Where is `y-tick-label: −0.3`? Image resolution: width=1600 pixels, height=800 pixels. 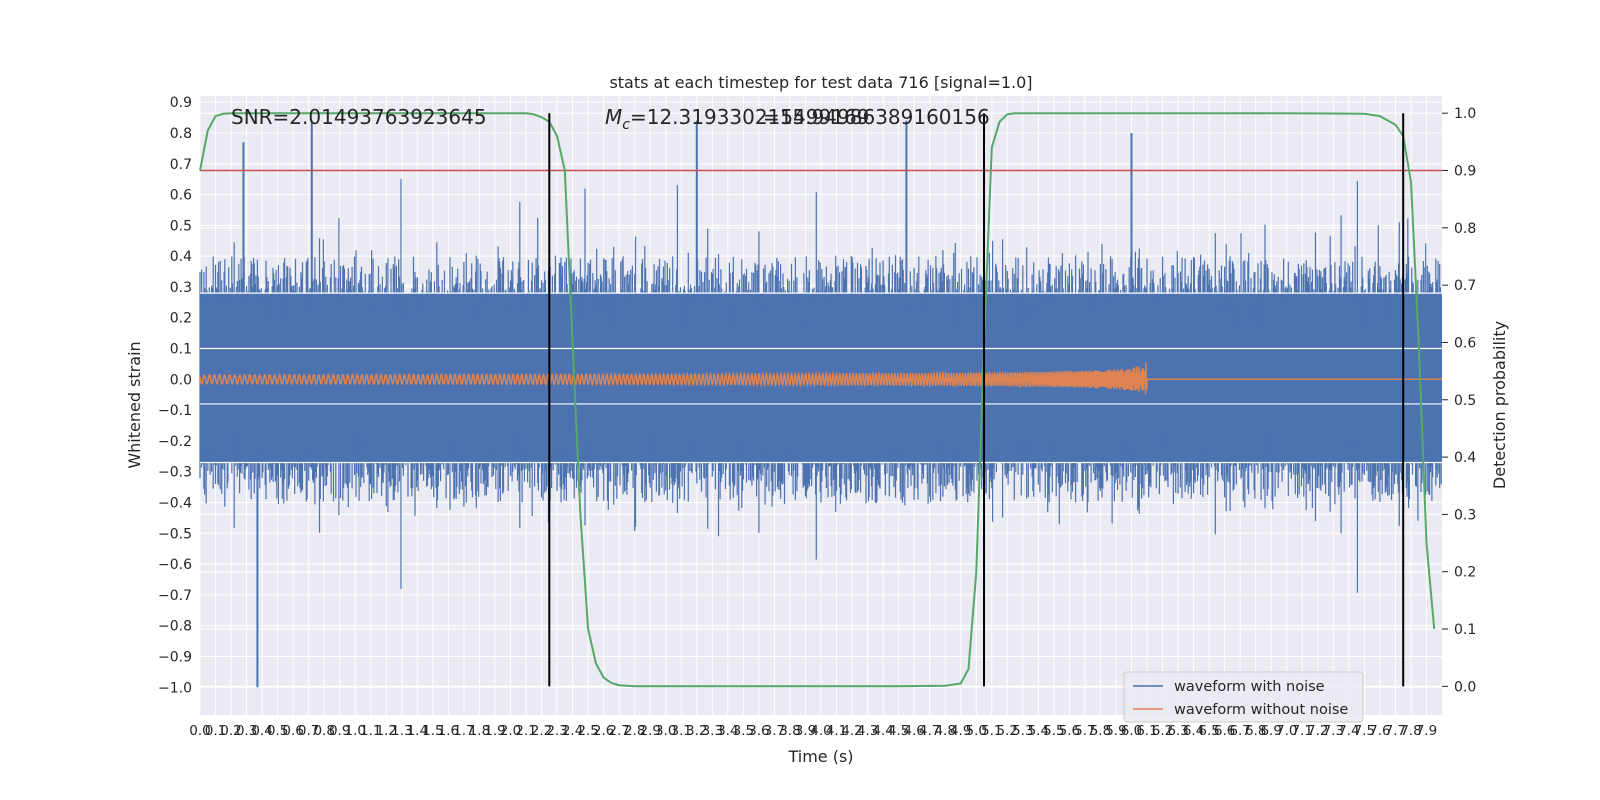 y-tick-label: −0.3 is located at coordinates (175, 473).